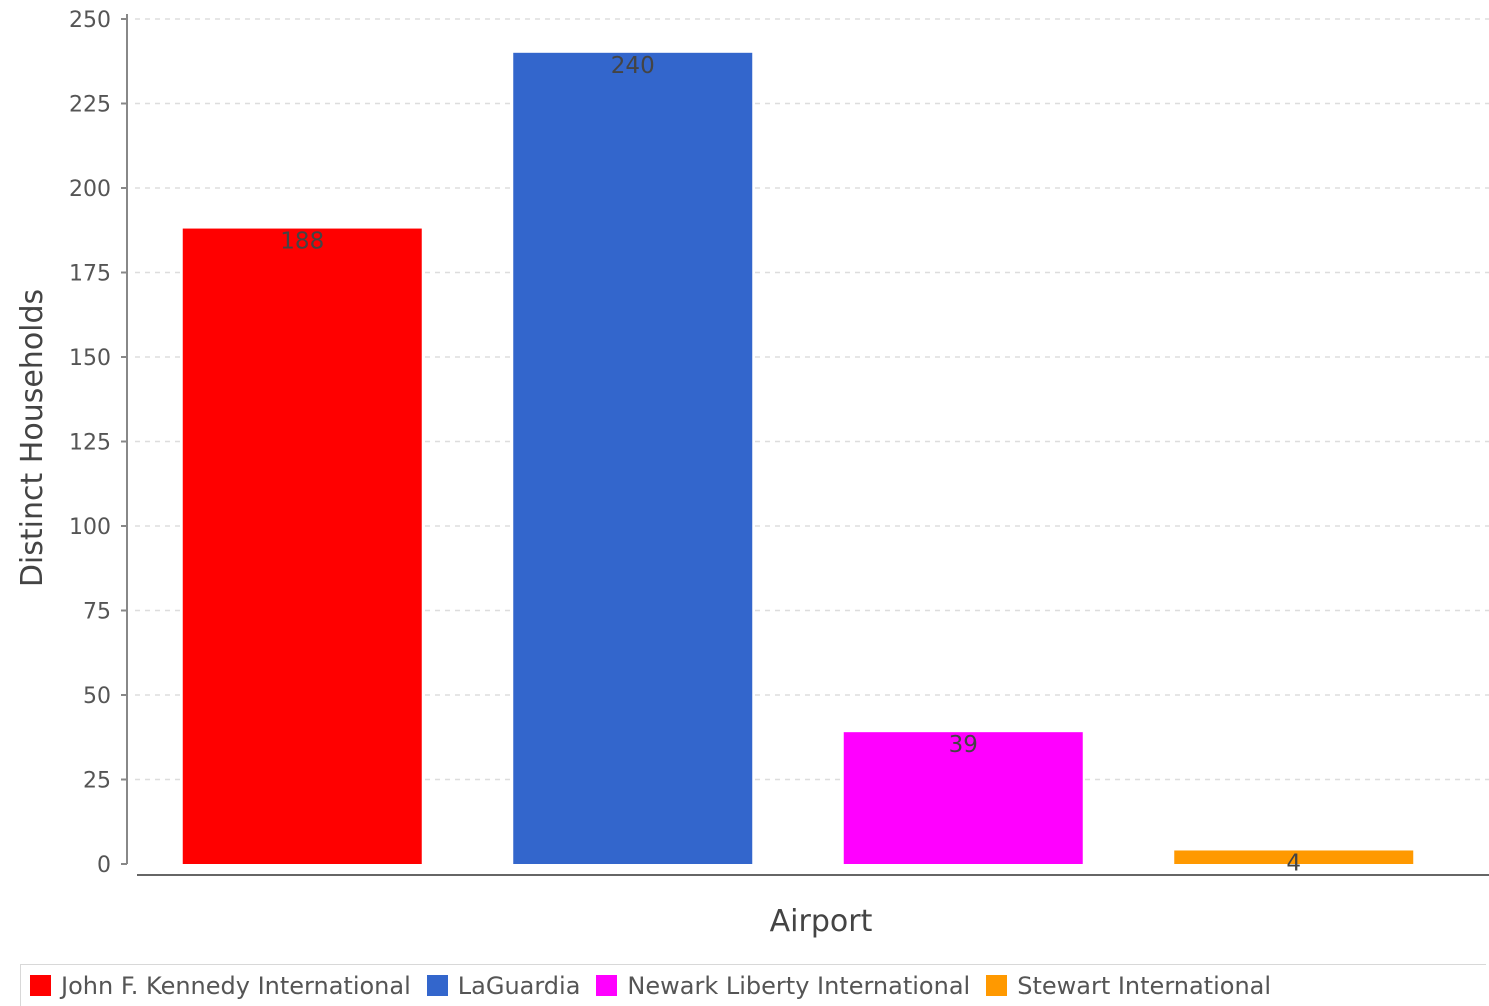  I want to click on y-tick-label: 25, so click(97, 781).